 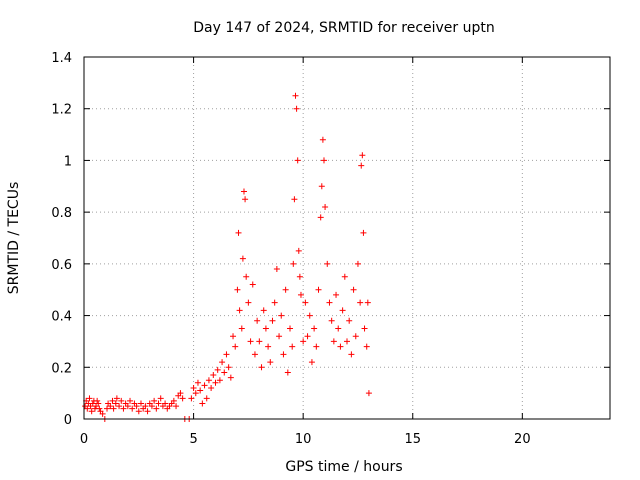 I want to click on x-axis-label: GPS time / hours, so click(x=343, y=467).